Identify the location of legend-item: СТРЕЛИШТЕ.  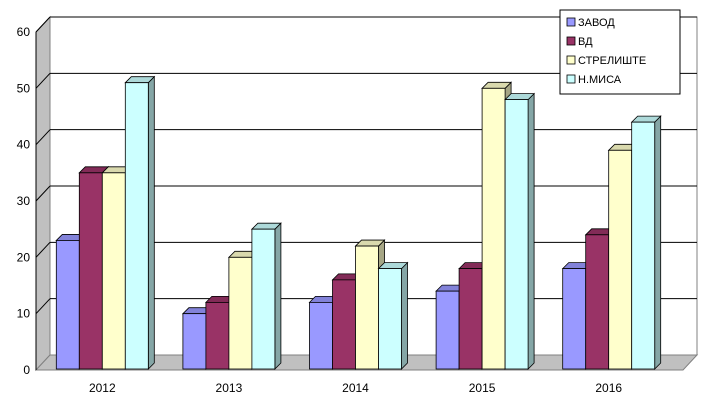
(606, 61).